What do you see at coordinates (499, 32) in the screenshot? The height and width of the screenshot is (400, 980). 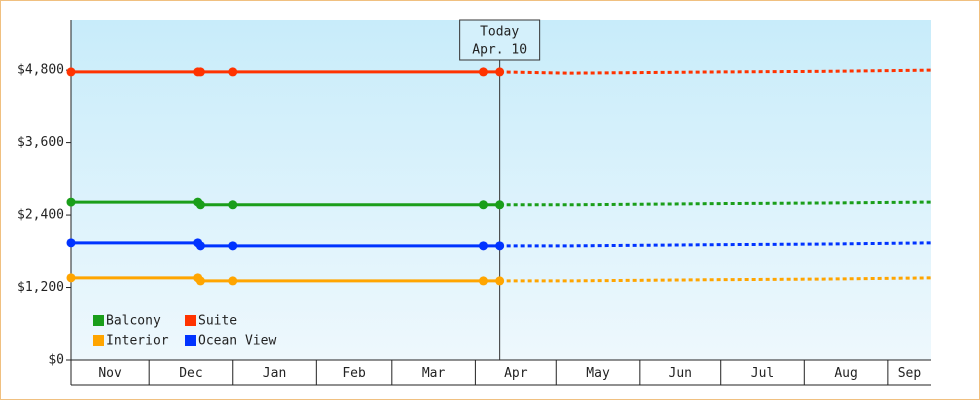 I see `today-label: Today` at bounding box center [499, 32].